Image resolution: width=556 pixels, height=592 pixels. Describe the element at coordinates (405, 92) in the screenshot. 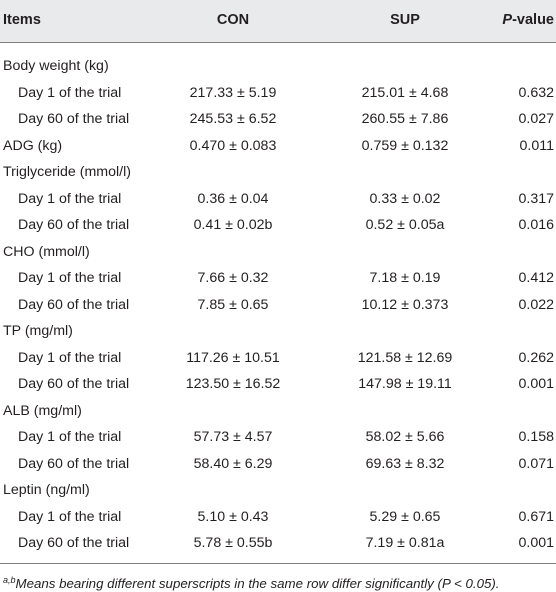

I see `sup-value: 215.01 ± 4.68` at that location.